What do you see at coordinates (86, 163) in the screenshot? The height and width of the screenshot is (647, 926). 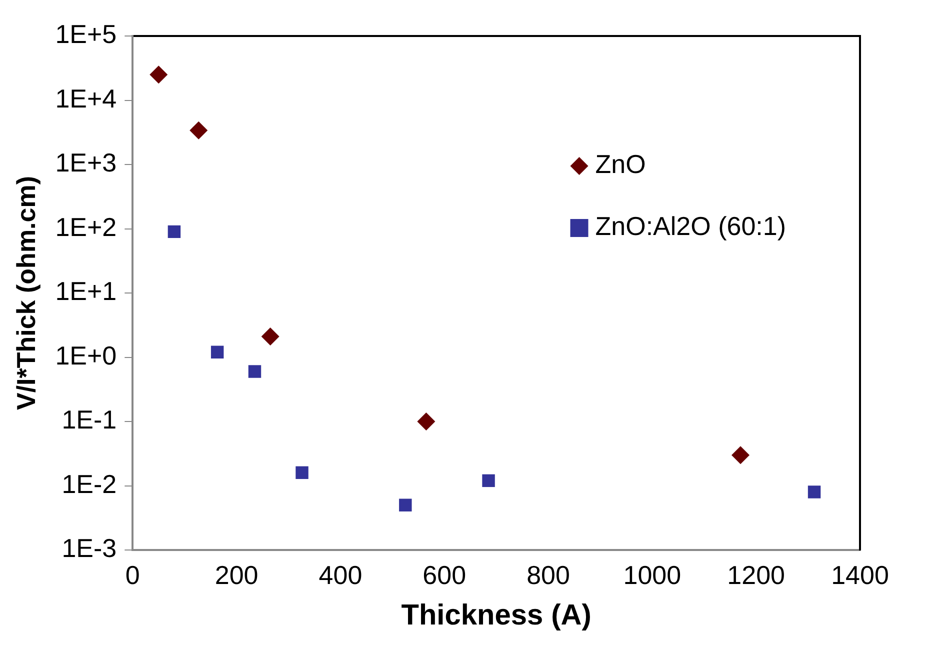 I see `y-tick-label: 1E+3` at bounding box center [86, 163].